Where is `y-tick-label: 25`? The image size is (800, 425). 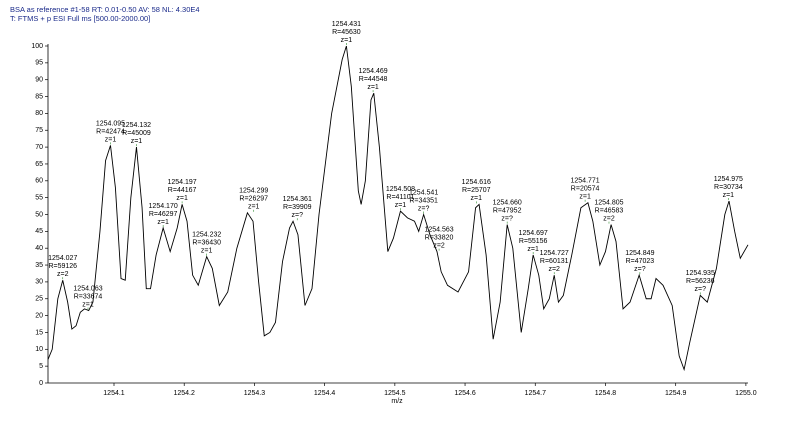
y-tick-label: 25 is located at coordinates (39, 299).